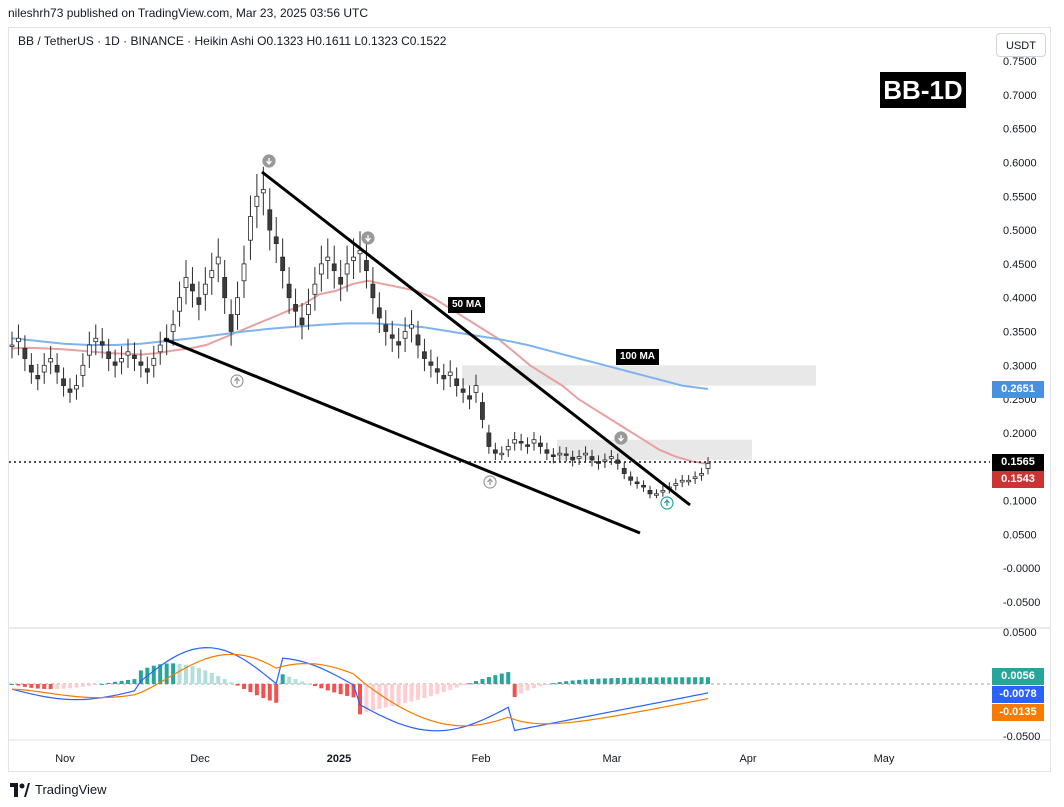 This screenshot has width=1064, height=807. I want to click on macd-line, so click(360, 689).